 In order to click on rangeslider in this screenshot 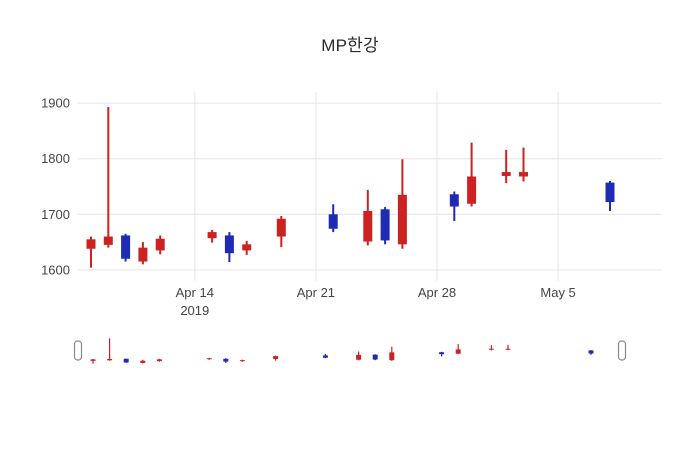, I will do `click(350, 350)`.